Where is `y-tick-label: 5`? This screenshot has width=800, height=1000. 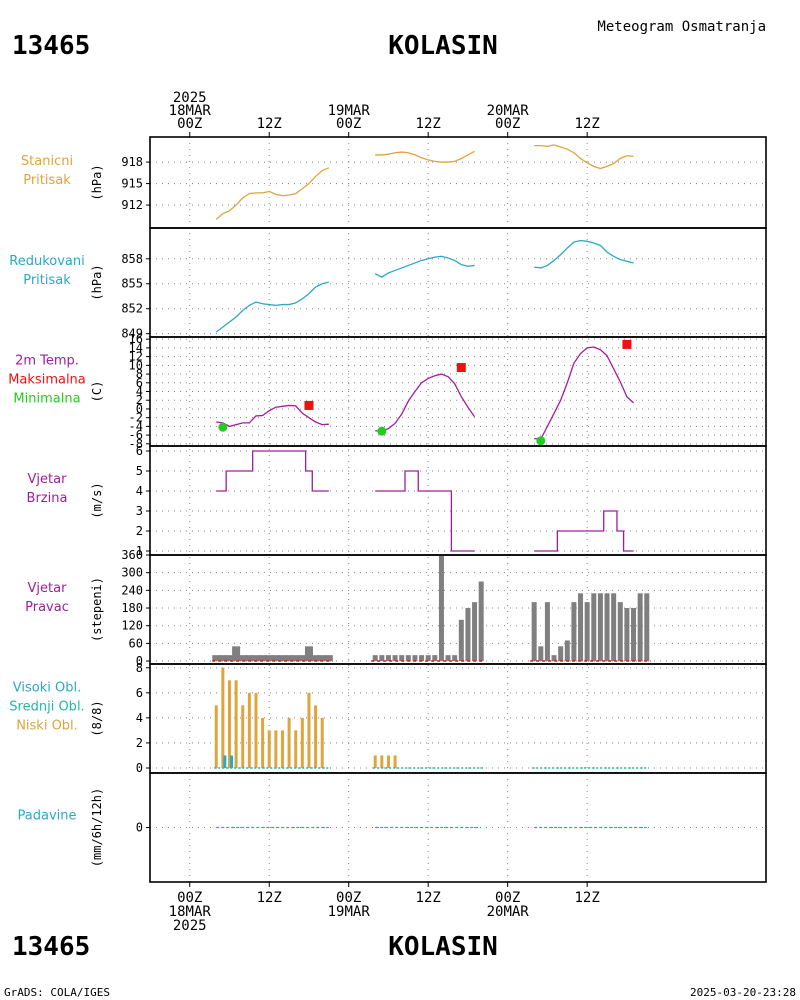
y-tick-label: 5 is located at coordinates (139, 471).